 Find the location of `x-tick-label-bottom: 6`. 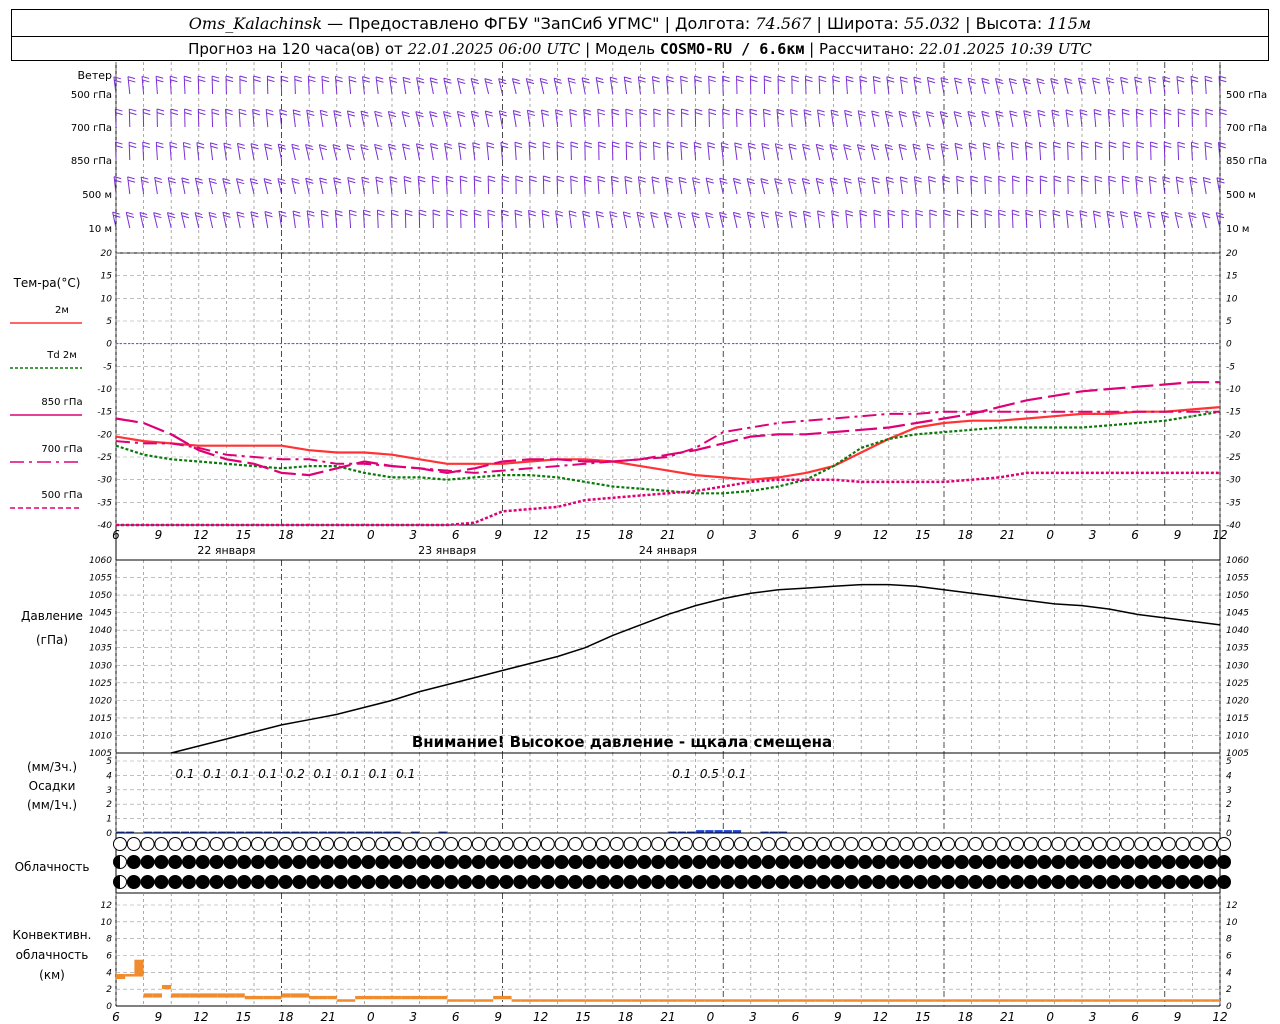

x-tick-label-bottom: 6 is located at coordinates (116, 1017).